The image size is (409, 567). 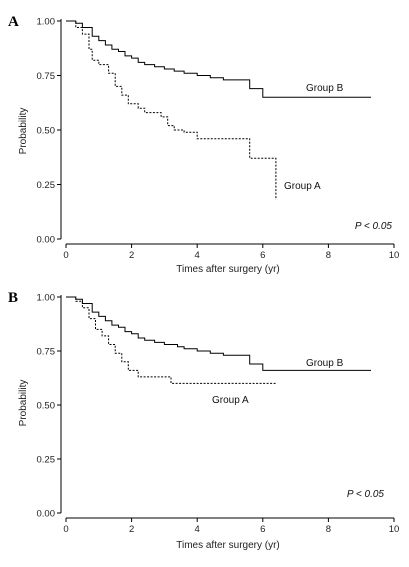 I want to click on panel-b-group-a-curve, so click(x=171, y=340).